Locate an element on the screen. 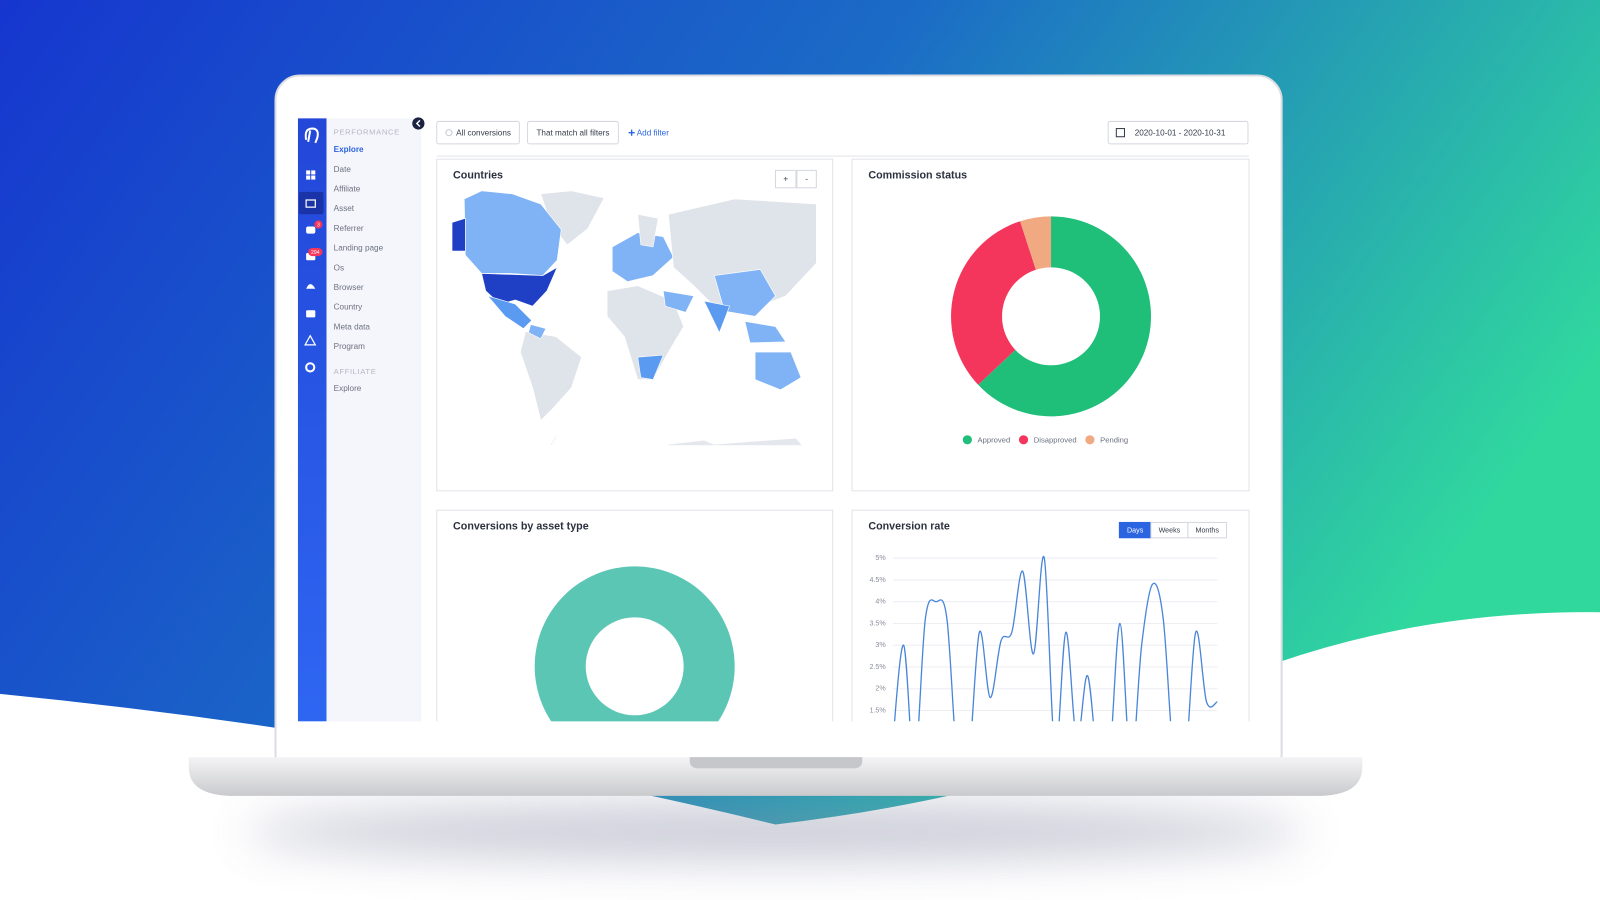 The image size is (1600, 900). menu-item: Os is located at coordinates (339, 267).